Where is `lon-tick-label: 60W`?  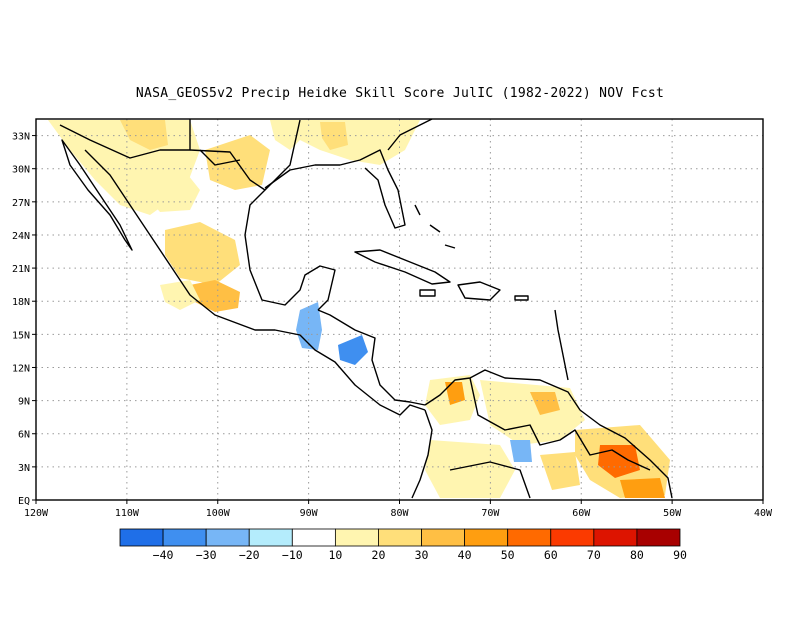 lon-tick-label: 60W is located at coordinates (581, 513).